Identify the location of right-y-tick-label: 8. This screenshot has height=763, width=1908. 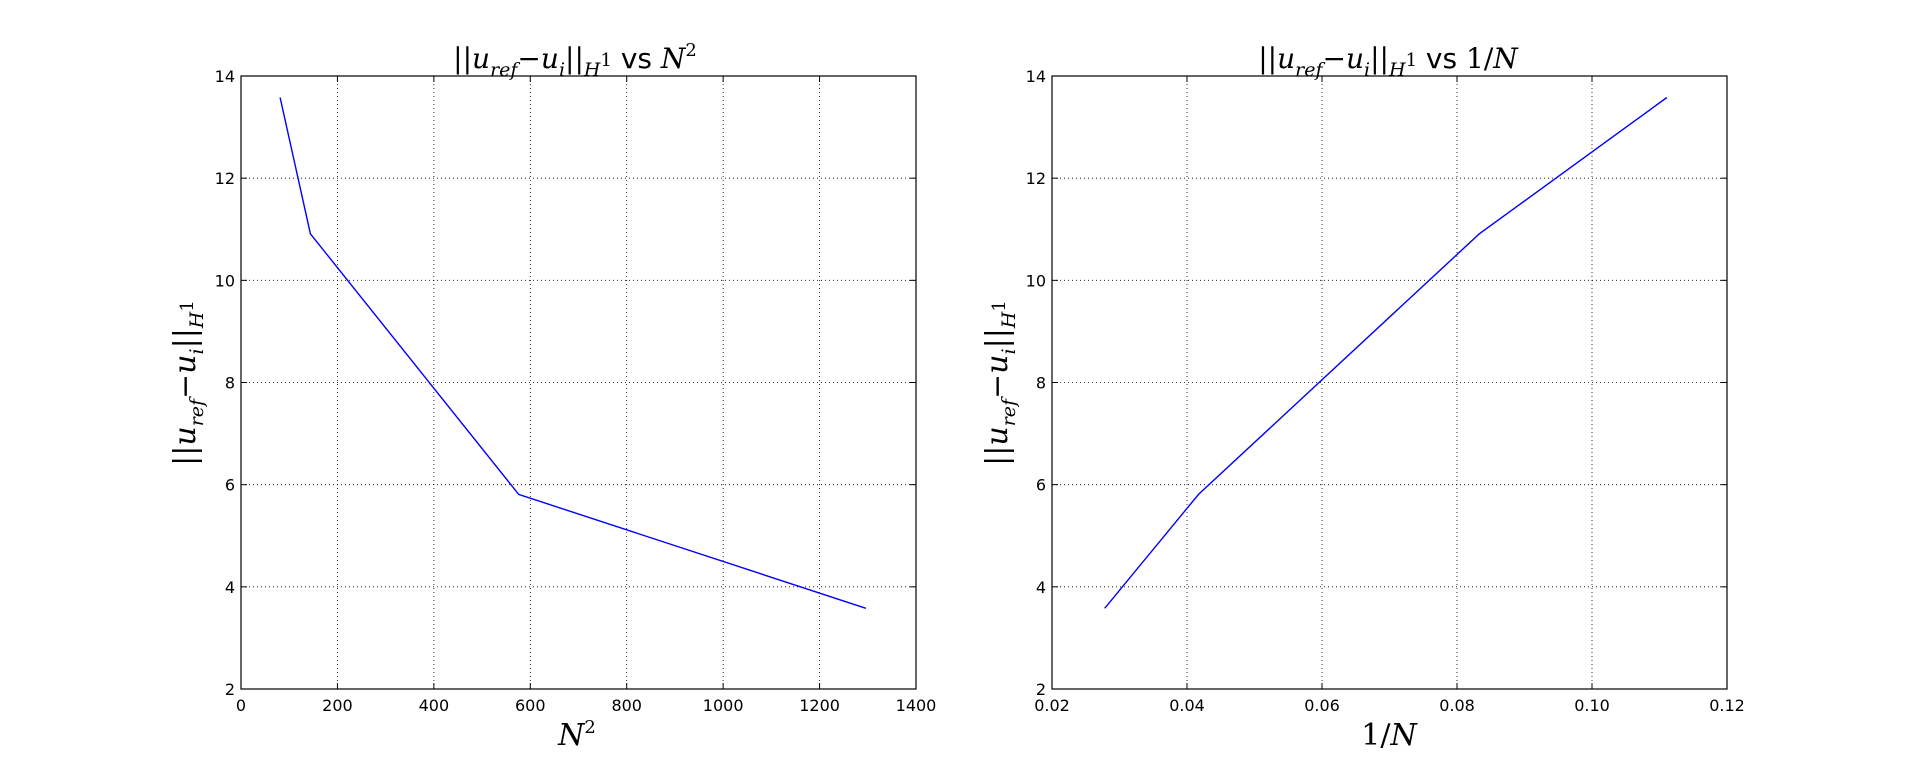
(1041, 383).